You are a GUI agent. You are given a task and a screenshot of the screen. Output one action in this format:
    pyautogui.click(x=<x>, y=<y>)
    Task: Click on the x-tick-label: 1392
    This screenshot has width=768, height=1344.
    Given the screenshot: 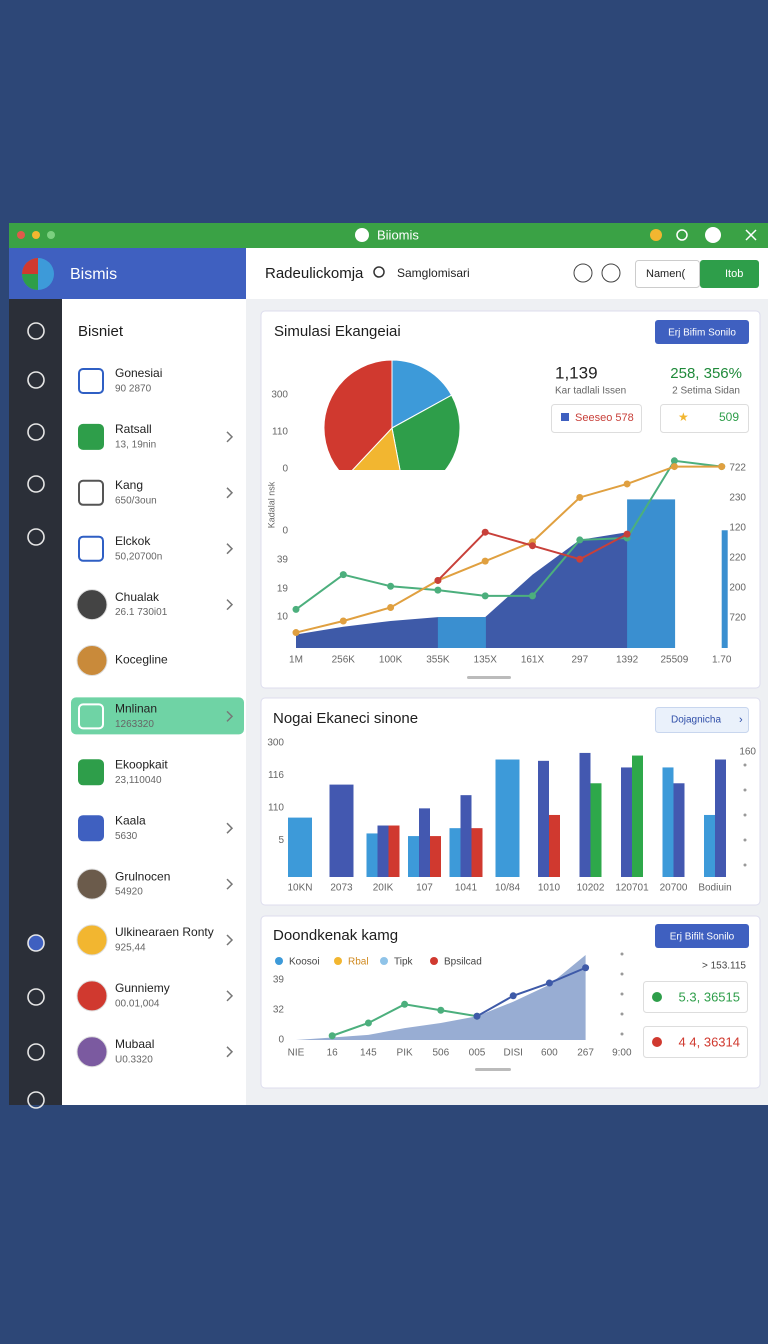 What is the action you would take?
    pyautogui.click(x=627, y=660)
    